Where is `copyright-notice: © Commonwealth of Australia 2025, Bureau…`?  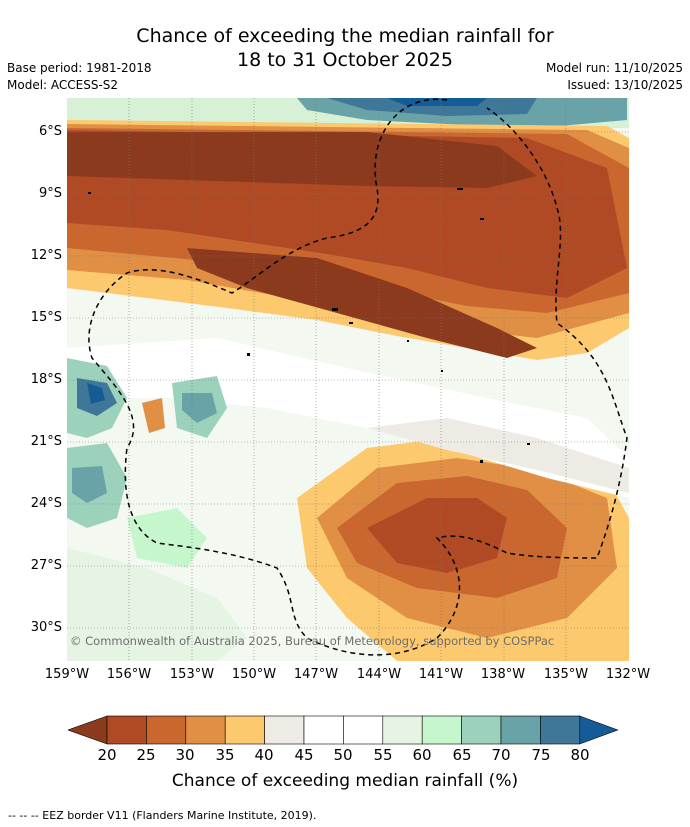
copyright-notice: © Commonwealth of Australia 2025, Bureau… is located at coordinates (312, 641).